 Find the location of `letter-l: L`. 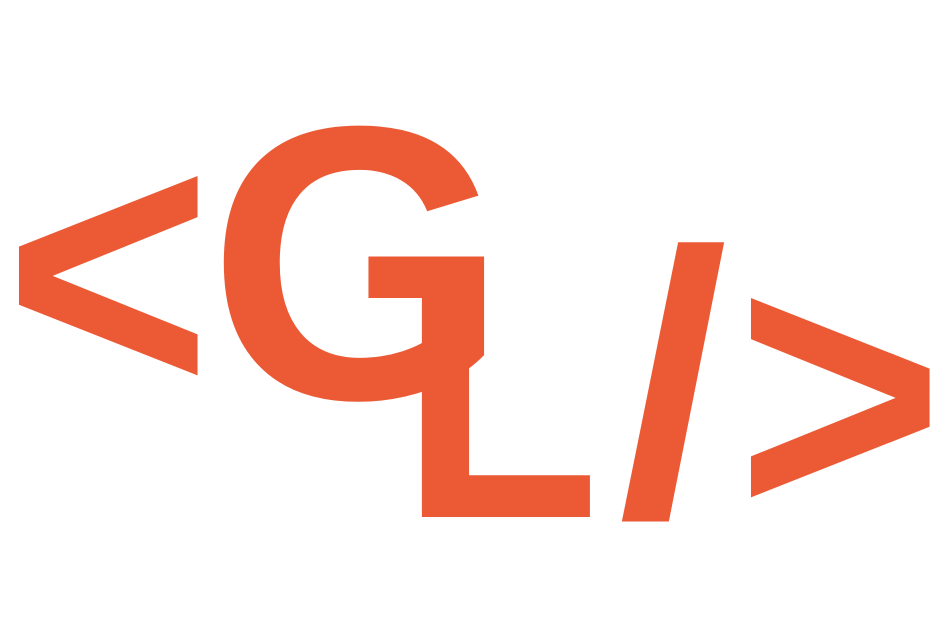

letter-l: L is located at coordinates (500, 388).